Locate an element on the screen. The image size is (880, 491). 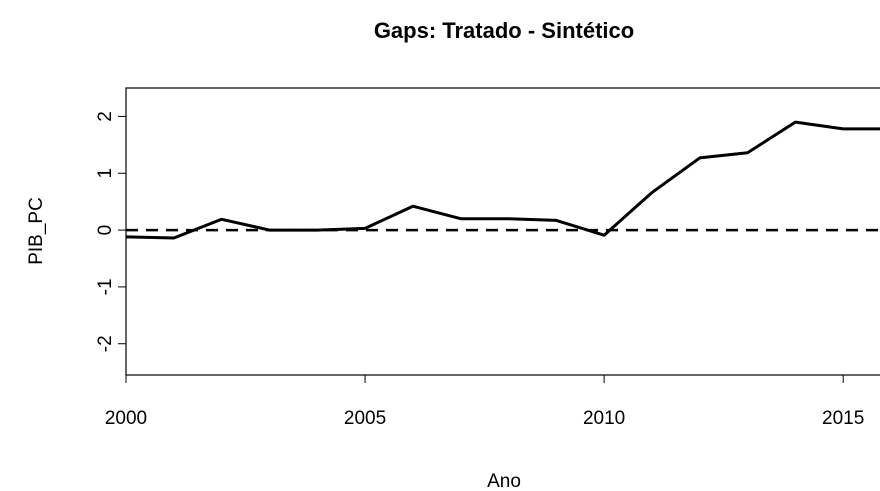
x-tick-label: 2005 is located at coordinates (365, 418).